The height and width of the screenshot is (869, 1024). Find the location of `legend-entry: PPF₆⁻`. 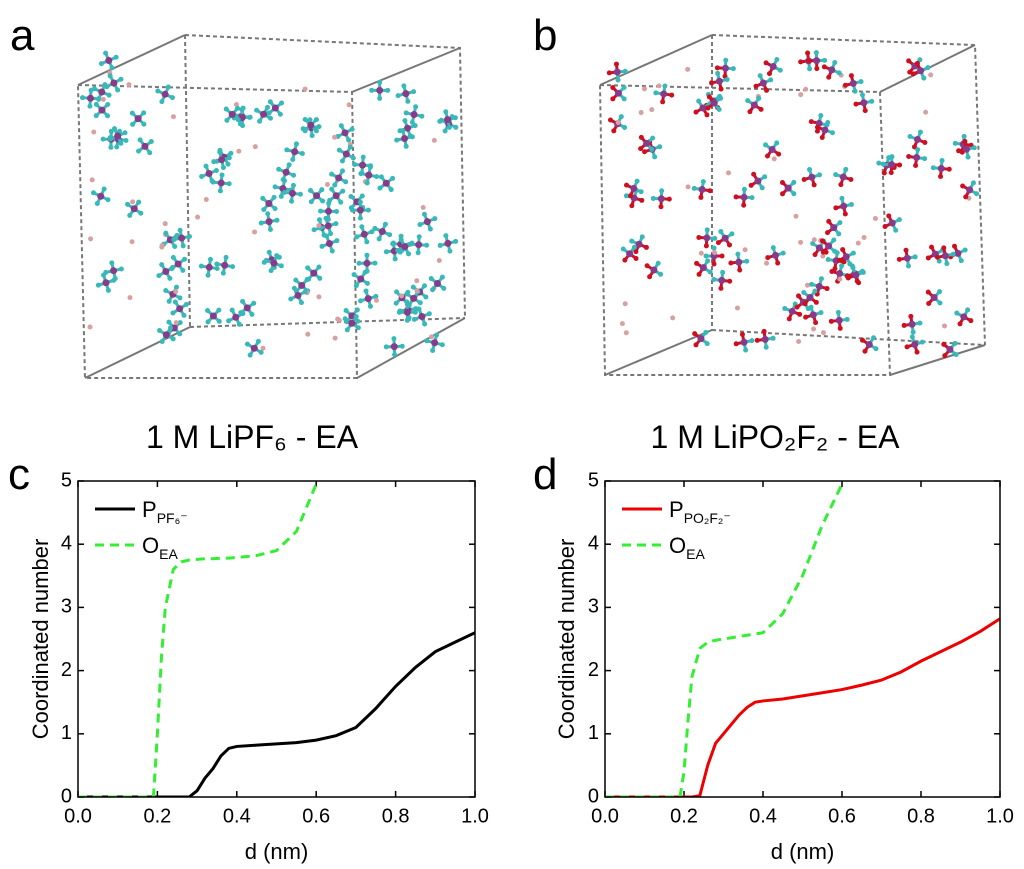

legend-entry: PPF₆⁻ is located at coordinates (165, 511).